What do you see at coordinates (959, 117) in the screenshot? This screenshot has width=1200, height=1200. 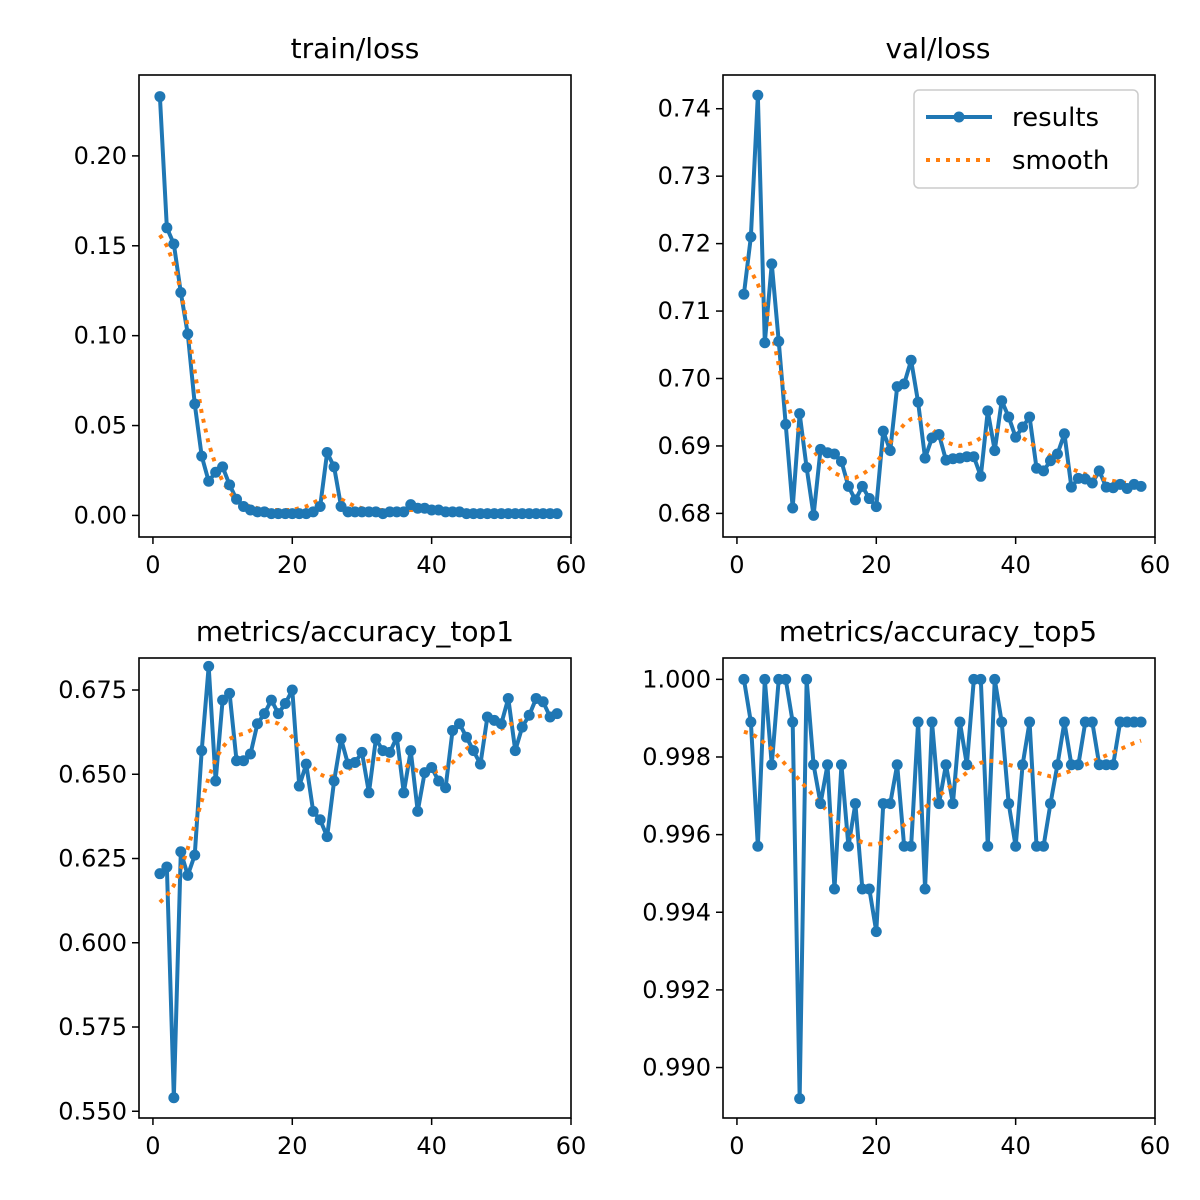 I see `legend-results-marker` at bounding box center [959, 117].